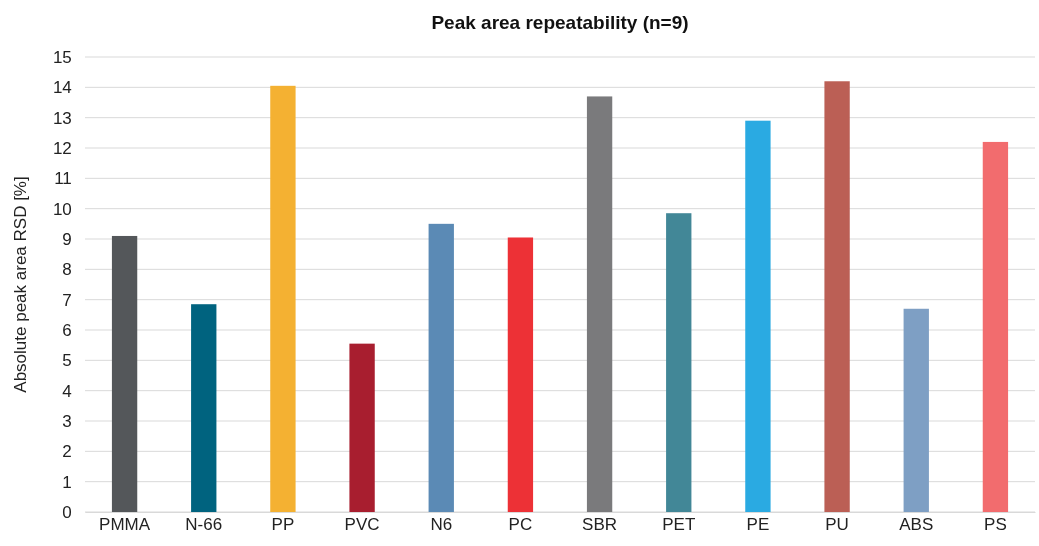  Describe the element at coordinates (283, 525) in the screenshot. I see `x-tick-label: PP` at that location.